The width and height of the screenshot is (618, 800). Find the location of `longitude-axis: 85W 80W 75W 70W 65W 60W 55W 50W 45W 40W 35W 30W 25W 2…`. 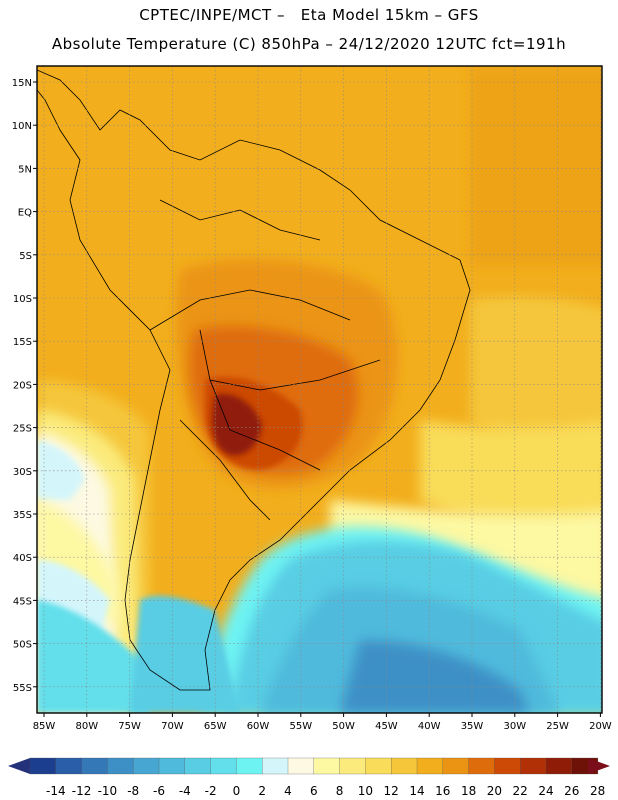

longitude-axis: 85W 80W 75W 70W 65W 60W 55W 50W 45W 40W 35W 30W 25W 2… is located at coordinates (322, 722).